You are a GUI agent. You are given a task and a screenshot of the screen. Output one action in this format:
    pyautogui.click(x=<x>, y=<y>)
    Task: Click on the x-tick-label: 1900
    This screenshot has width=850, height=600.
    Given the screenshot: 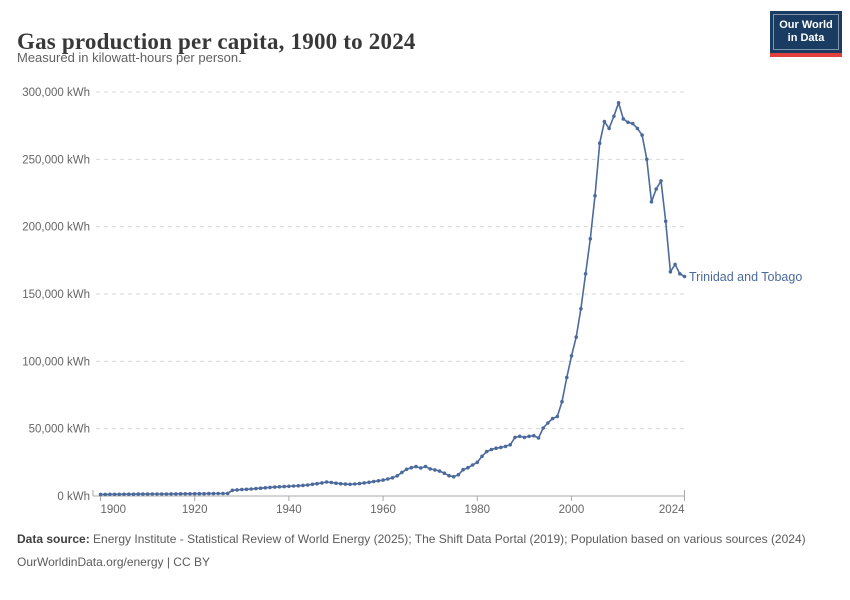 What is the action you would take?
    pyautogui.click(x=114, y=510)
    